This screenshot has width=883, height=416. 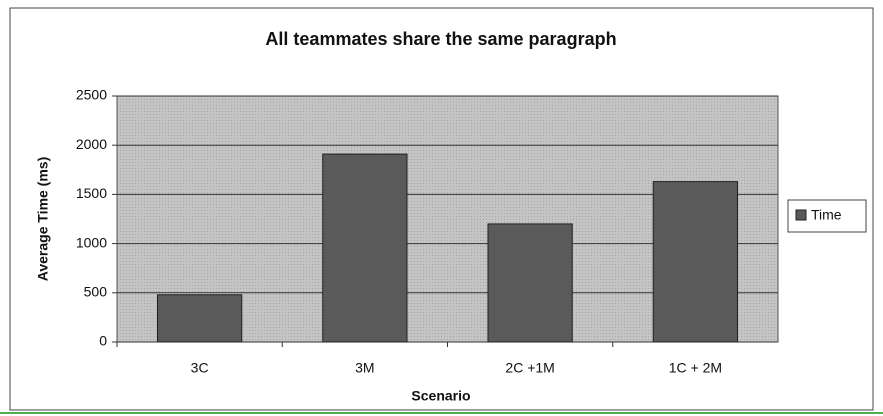 What do you see at coordinates (440, 396) in the screenshot?
I see `x-axis-label: Scenario` at bounding box center [440, 396].